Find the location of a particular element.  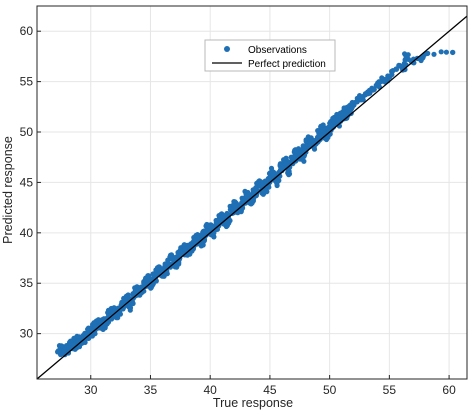

y-tick-label: 55 is located at coordinates (27, 82).